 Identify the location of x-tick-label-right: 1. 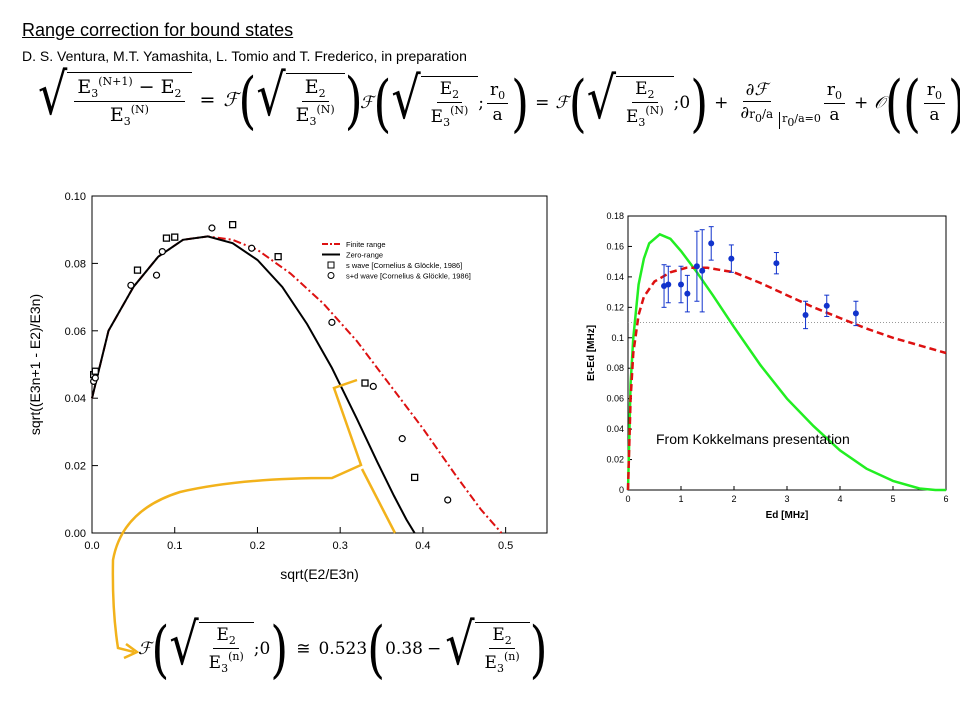
(680, 499).